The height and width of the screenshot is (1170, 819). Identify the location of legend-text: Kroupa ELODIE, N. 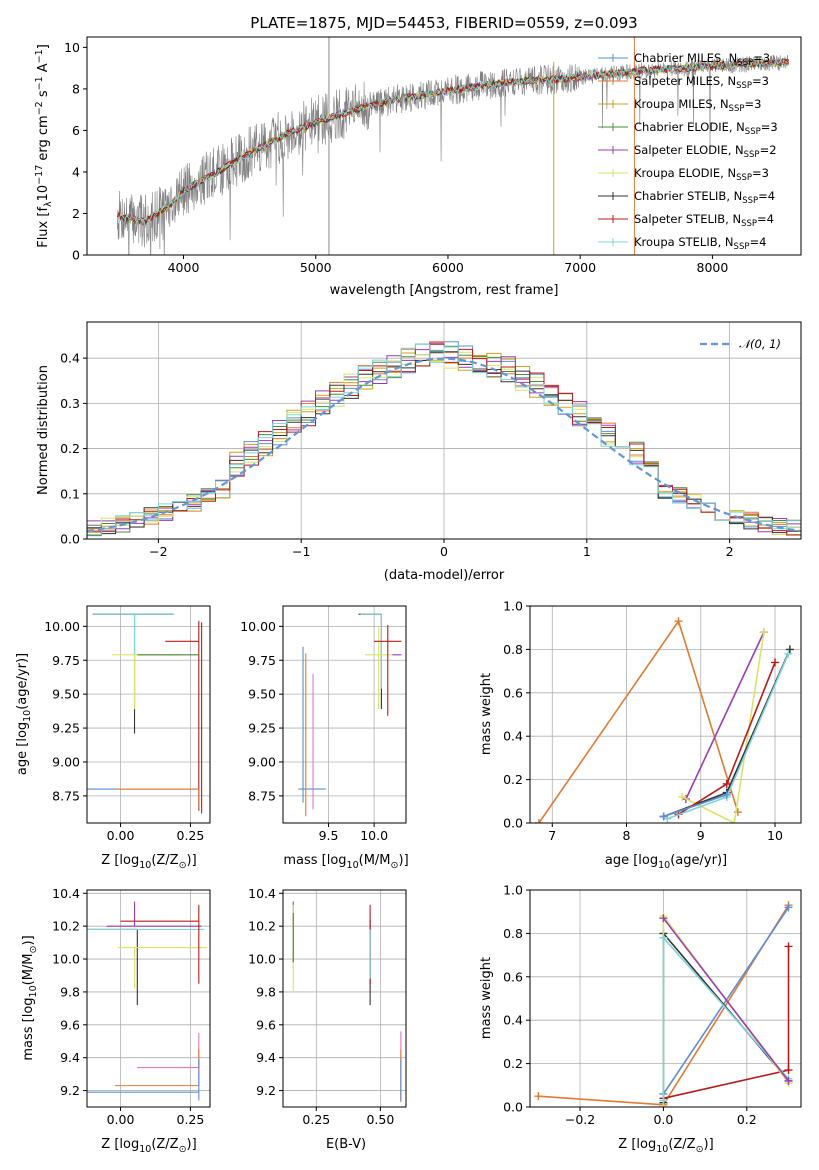
(685, 173).